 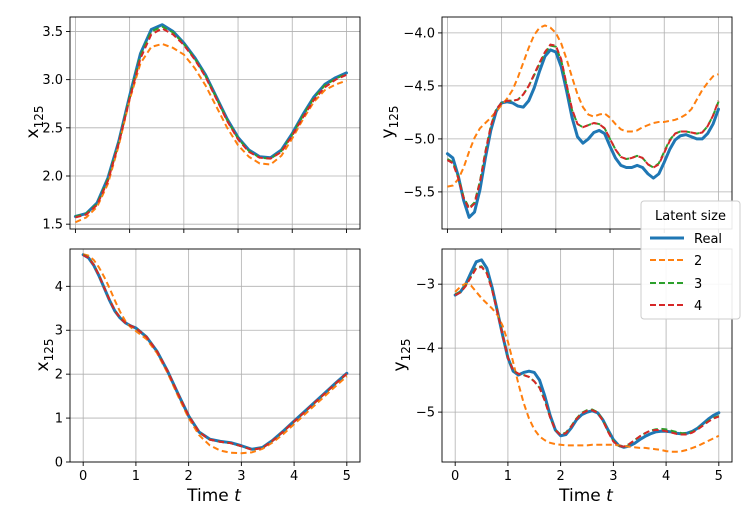 I want to click on y-tick-label: 1.5, so click(x=52, y=225).